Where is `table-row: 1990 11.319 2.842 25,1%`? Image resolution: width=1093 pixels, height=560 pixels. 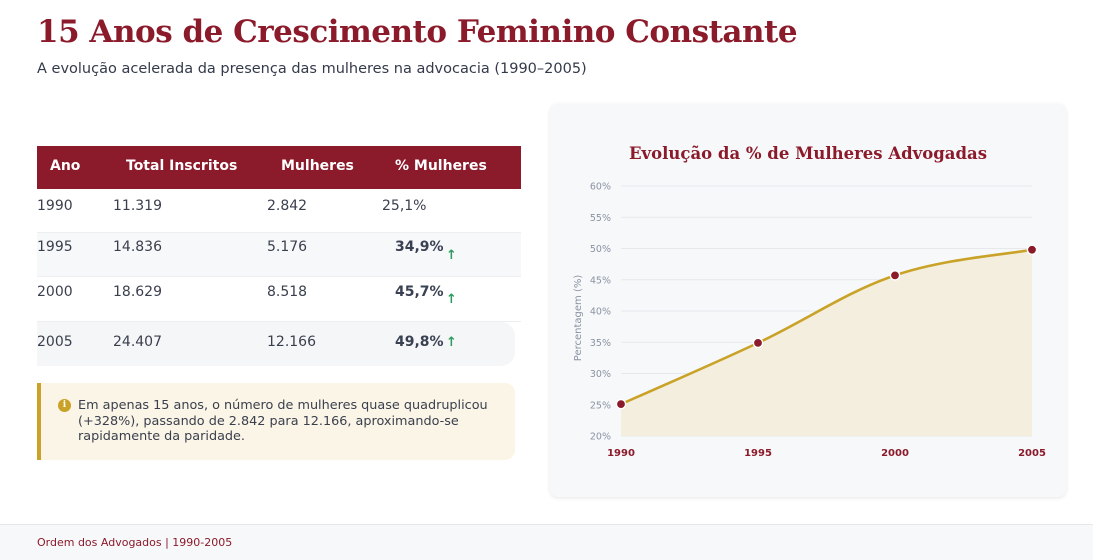
table-row: 1990 11.319 2.842 25,1% is located at coordinates (279, 211).